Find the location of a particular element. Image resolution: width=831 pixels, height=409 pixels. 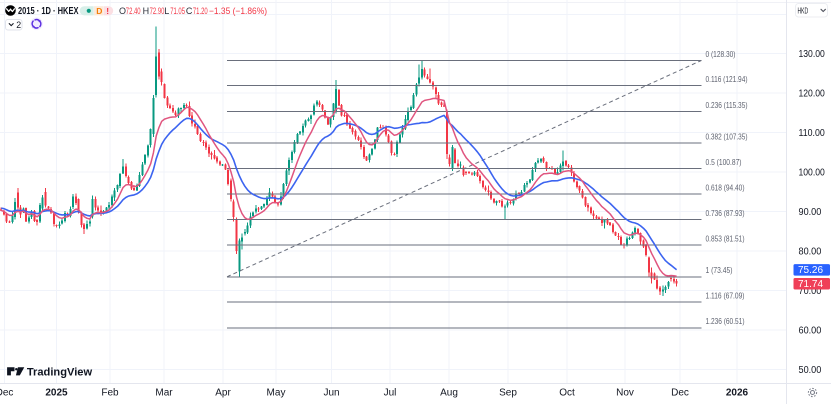

svg-text: 72.90 is located at coordinates (157, 11).